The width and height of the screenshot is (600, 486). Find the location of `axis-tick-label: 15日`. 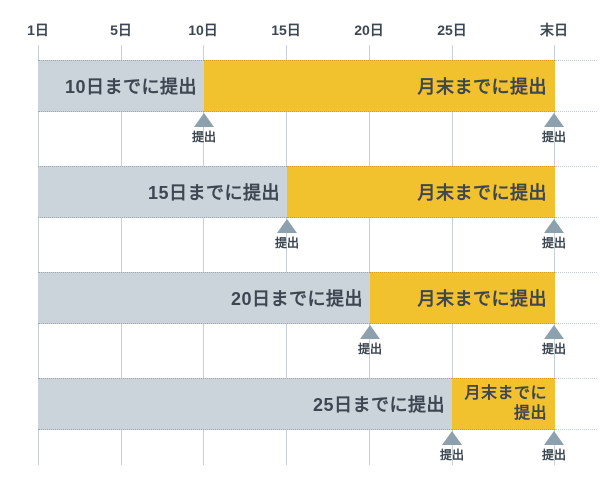

axis-tick-label: 15日 is located at coordinates (286, 30).